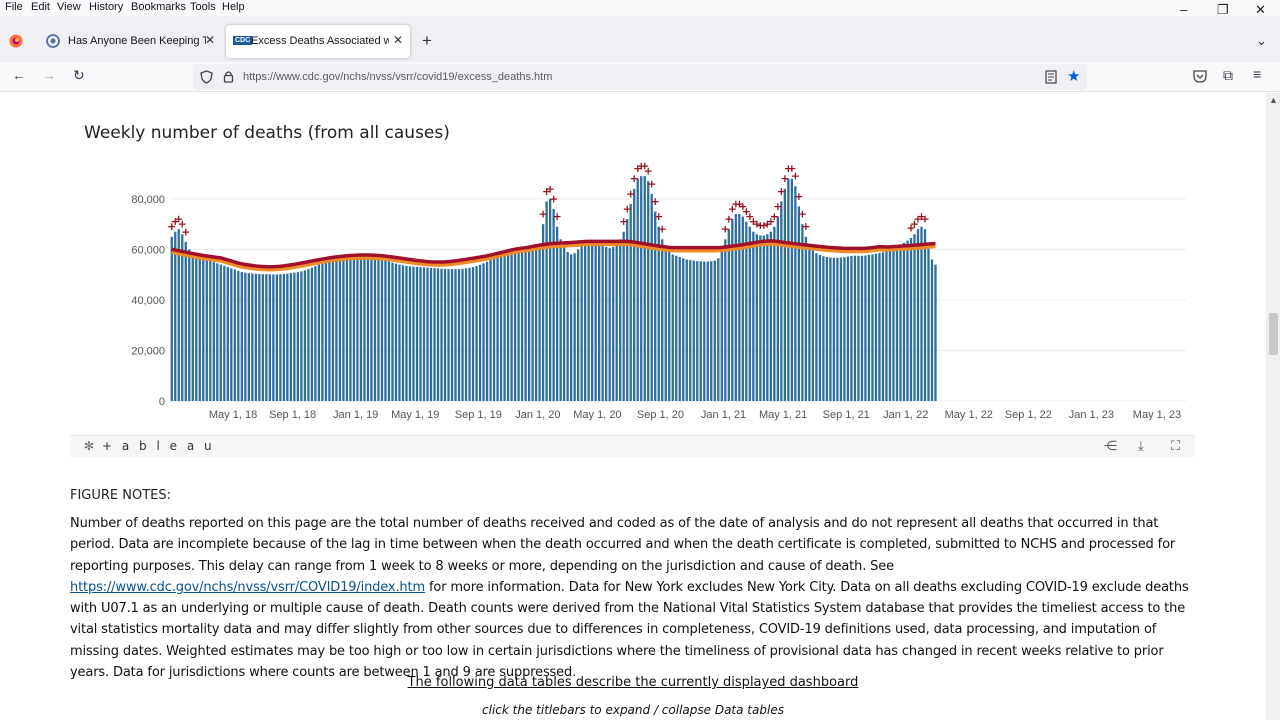 This screenshot has width=1280, height=720. I want to click on shield-icon, so click(206, 77).